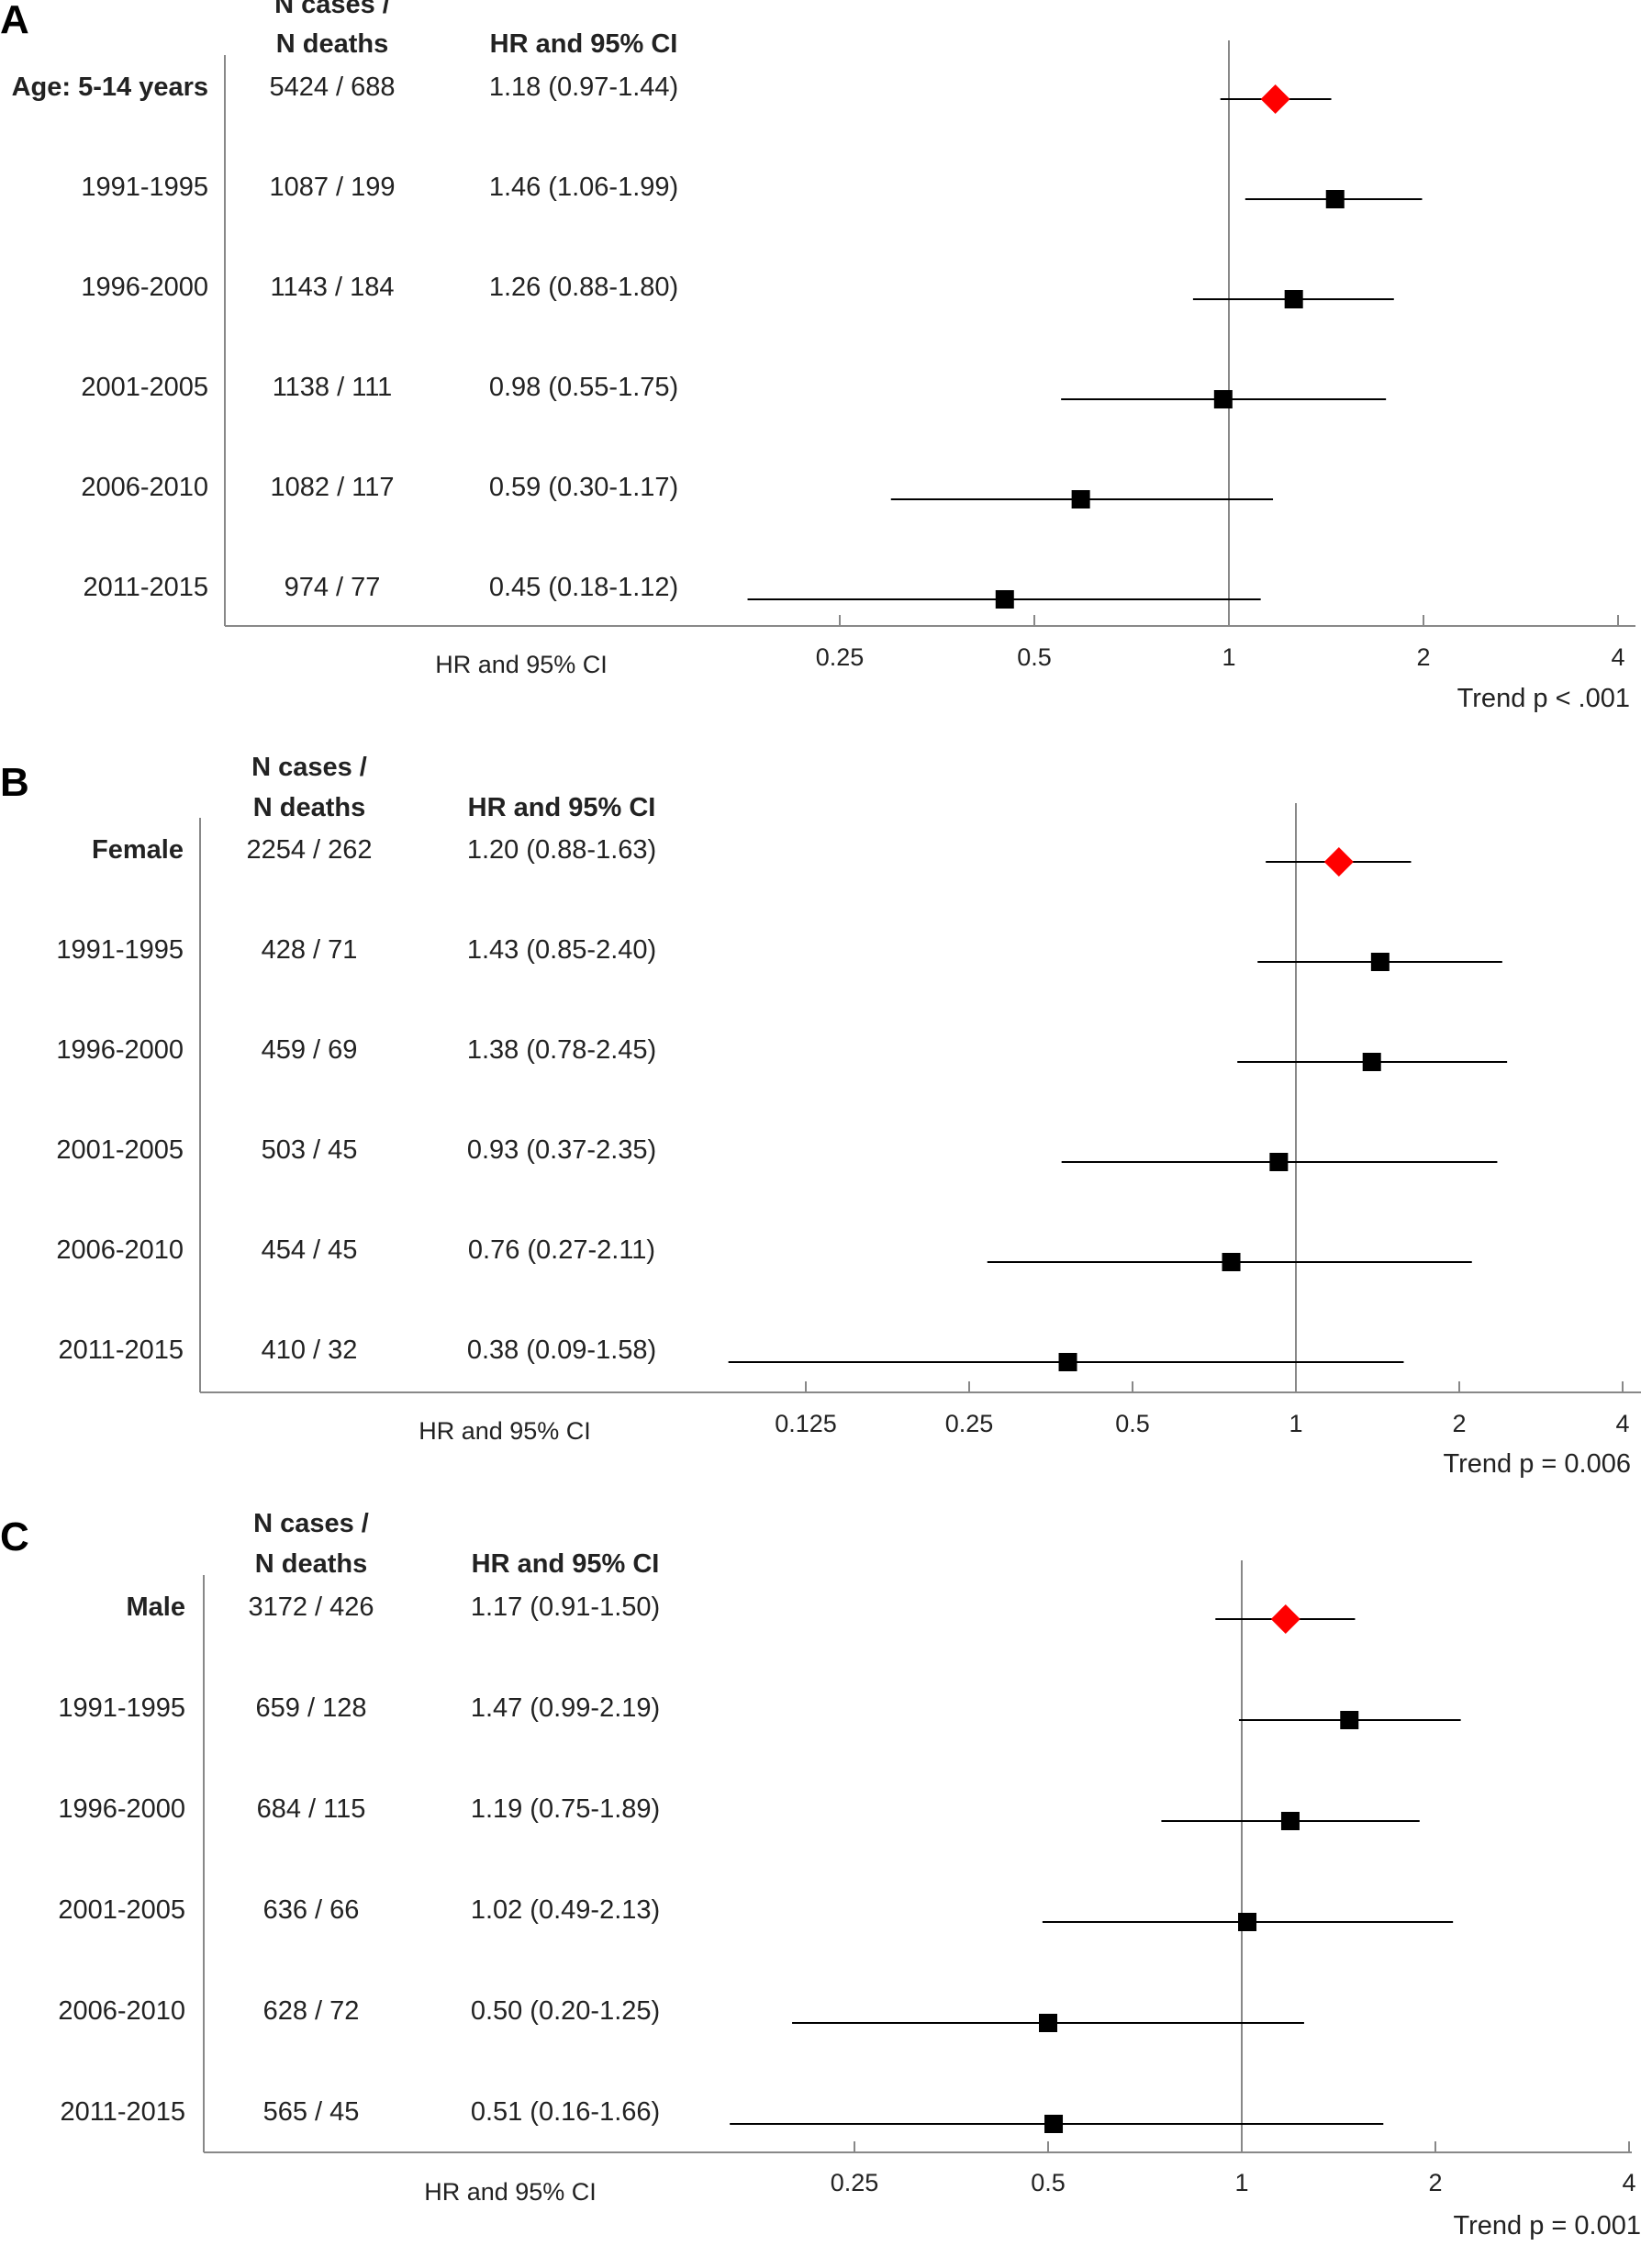 Image resolution: width=1652 pixels, height=2246 pixels. Describe the element at coordinates (1543, 698) in the screenshot. I see `trend-p-value: Trend p < .001` at that location.